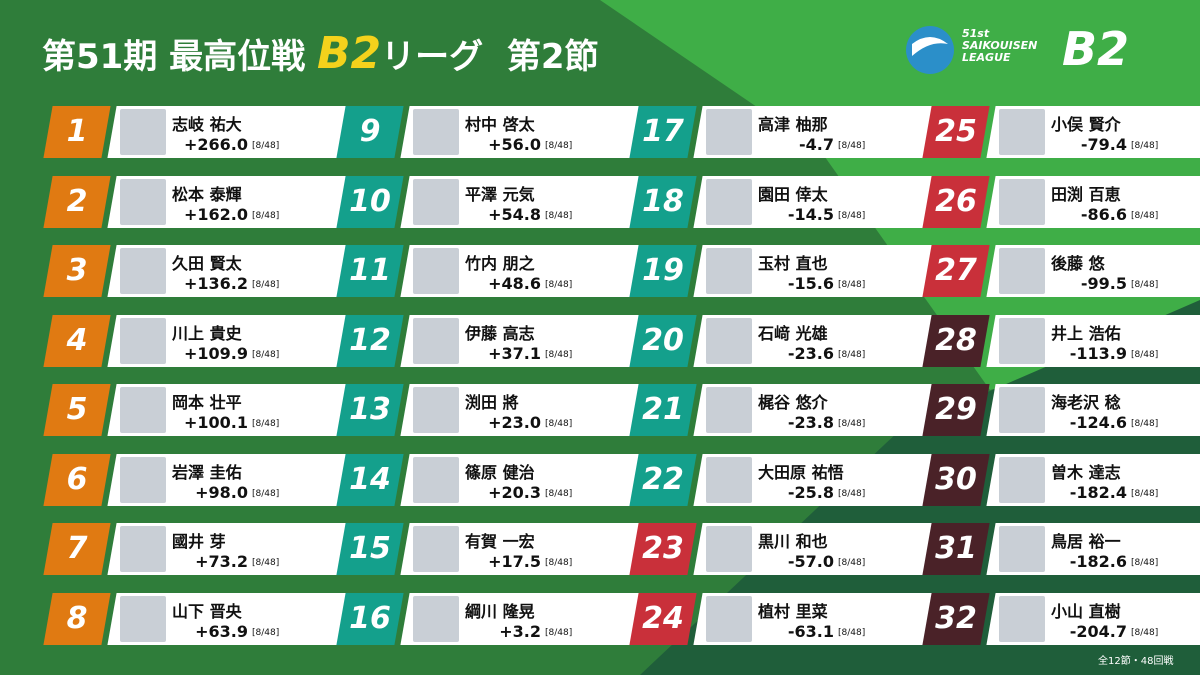 The width and height of the screenshot is (1200, 675). Describe the element at coordinates (793, 263) in the screenshot. I see `player-name: 玉村 直也` at that location.